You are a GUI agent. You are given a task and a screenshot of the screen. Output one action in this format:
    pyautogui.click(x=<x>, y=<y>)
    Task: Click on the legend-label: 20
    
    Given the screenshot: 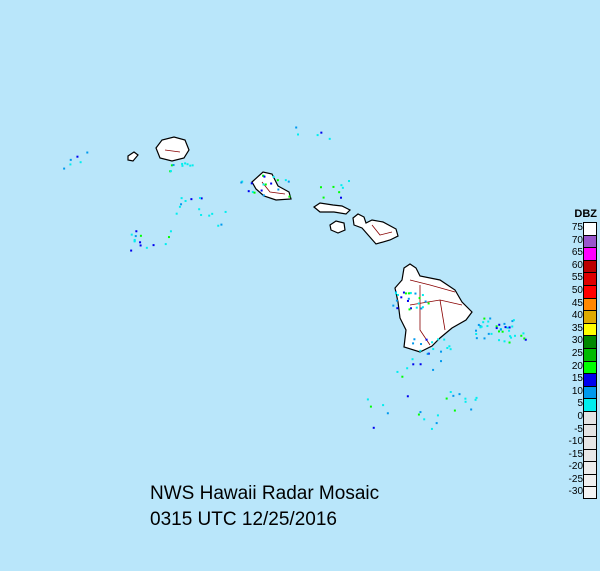 What is the action you would take?
    pyautogui.click(x=577, y=366)
    